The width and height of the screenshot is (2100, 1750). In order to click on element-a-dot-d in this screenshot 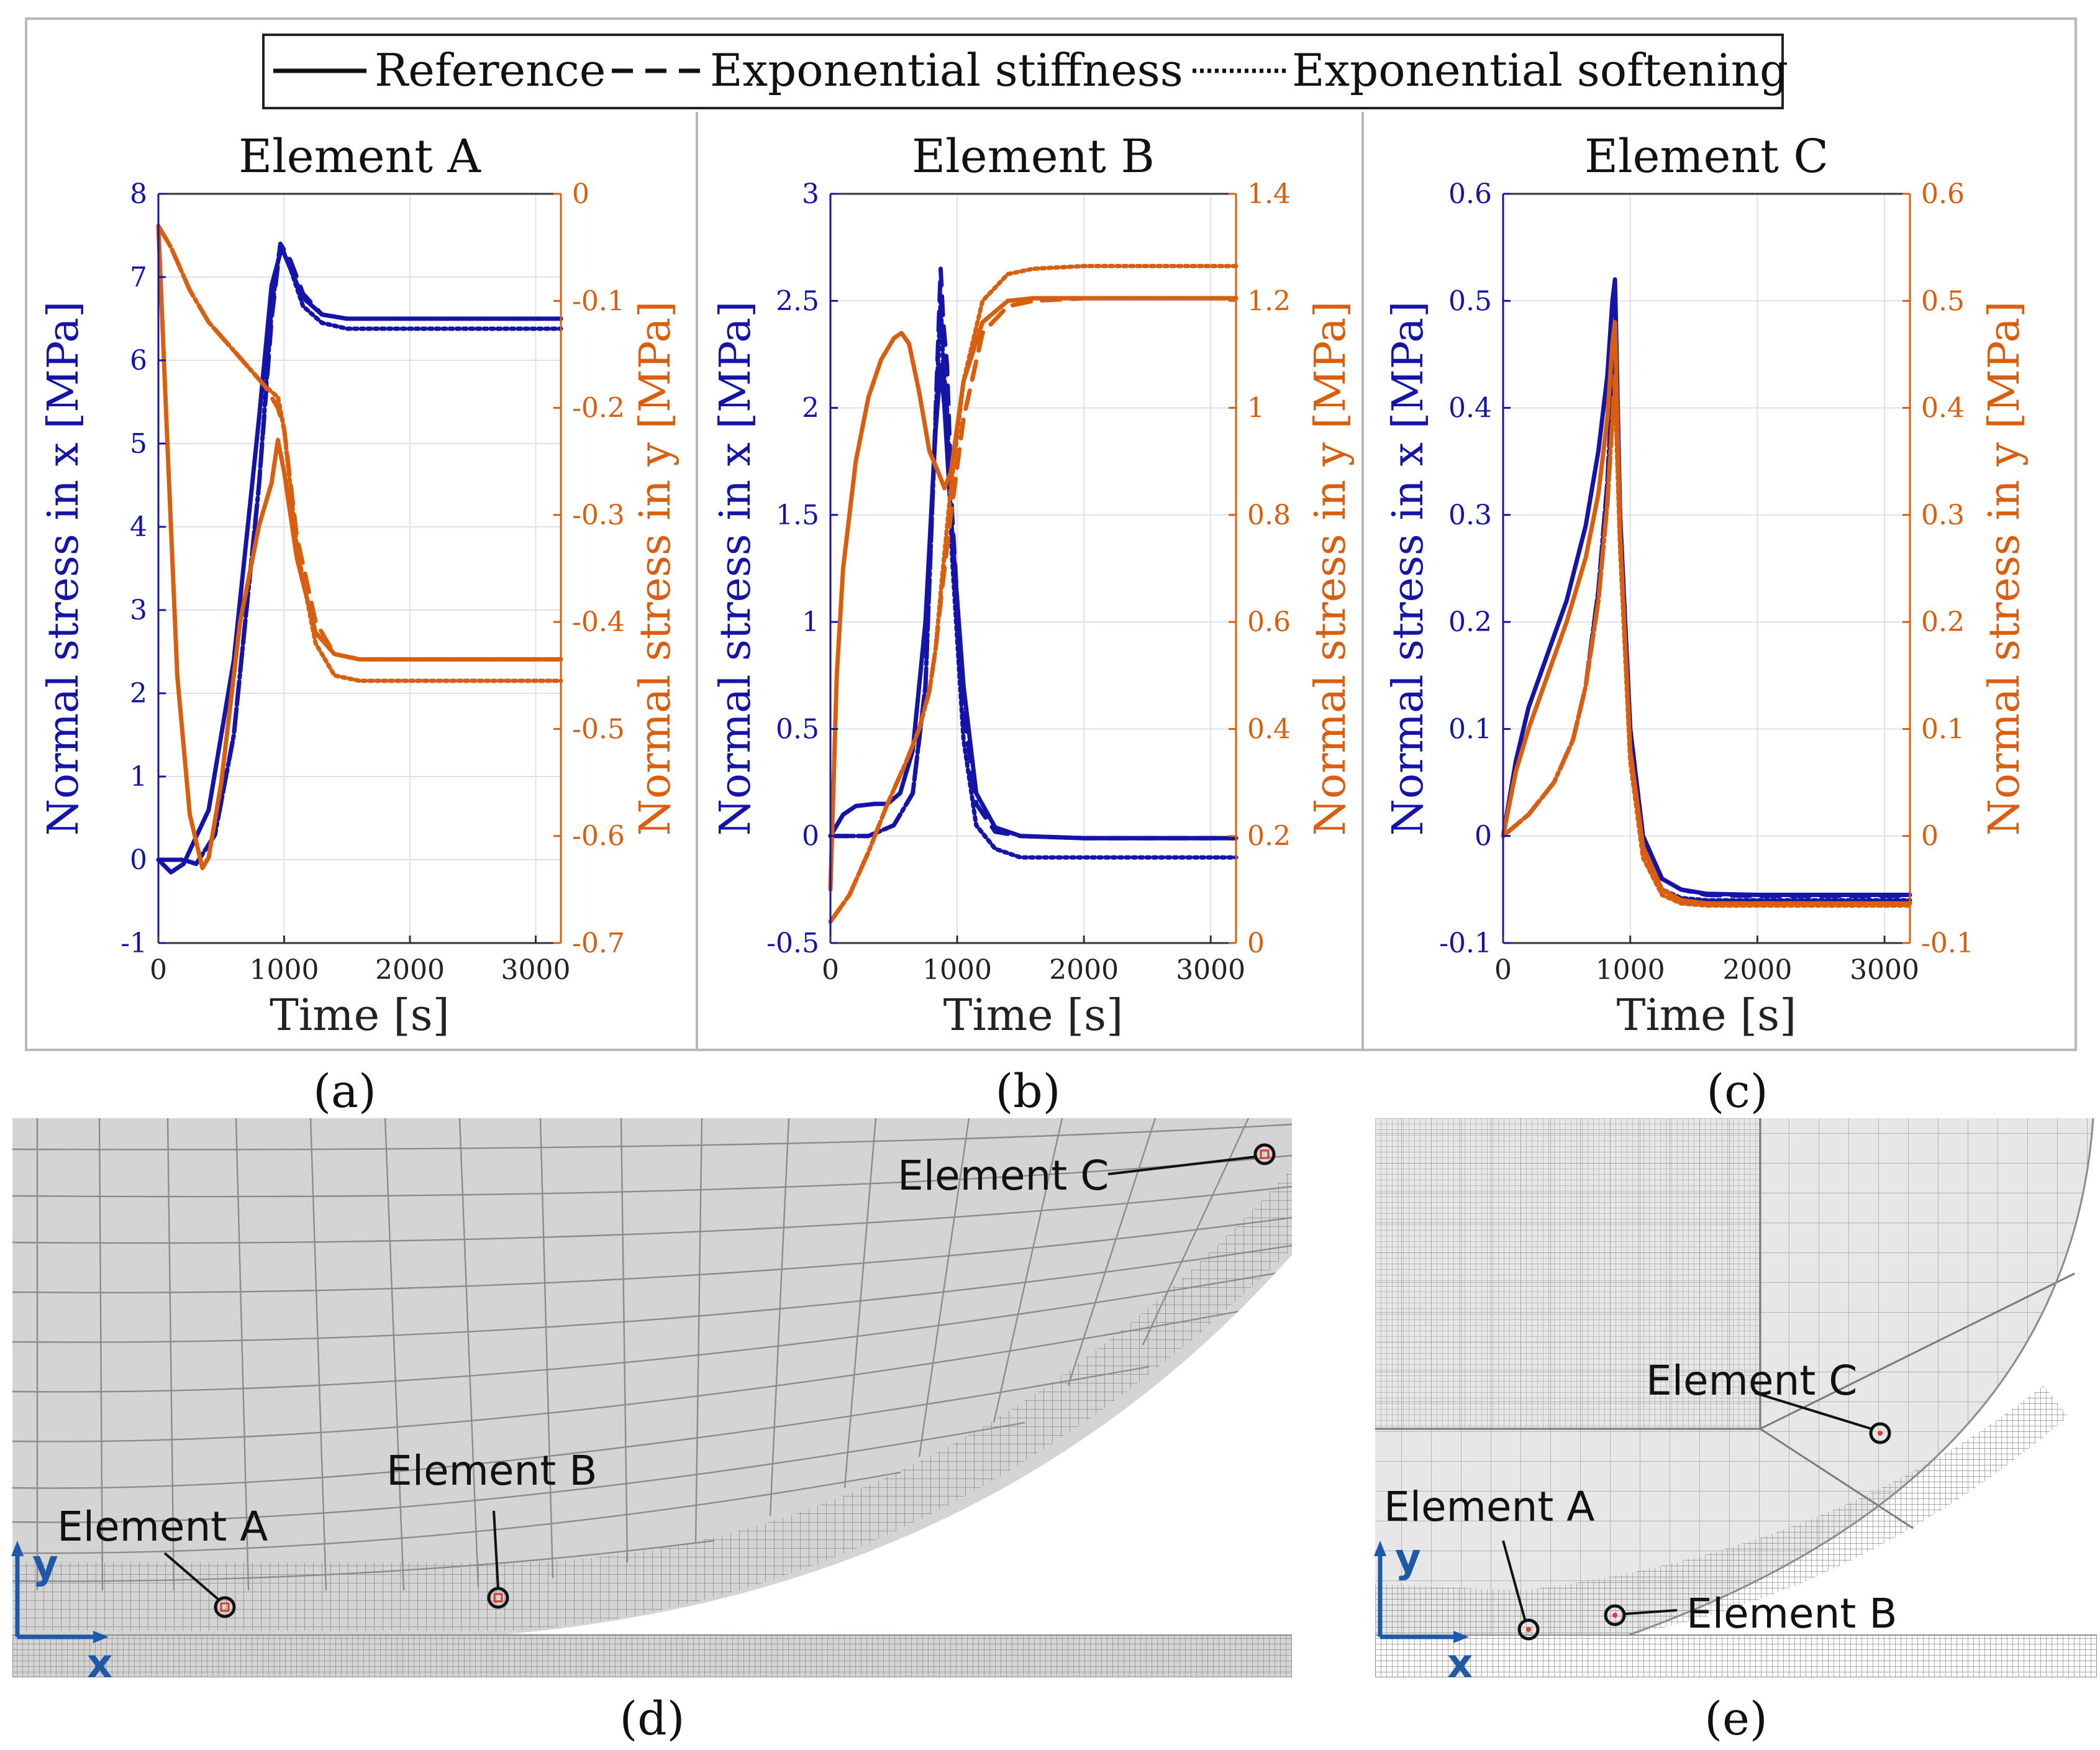, I will do `click(225, 1607)`.